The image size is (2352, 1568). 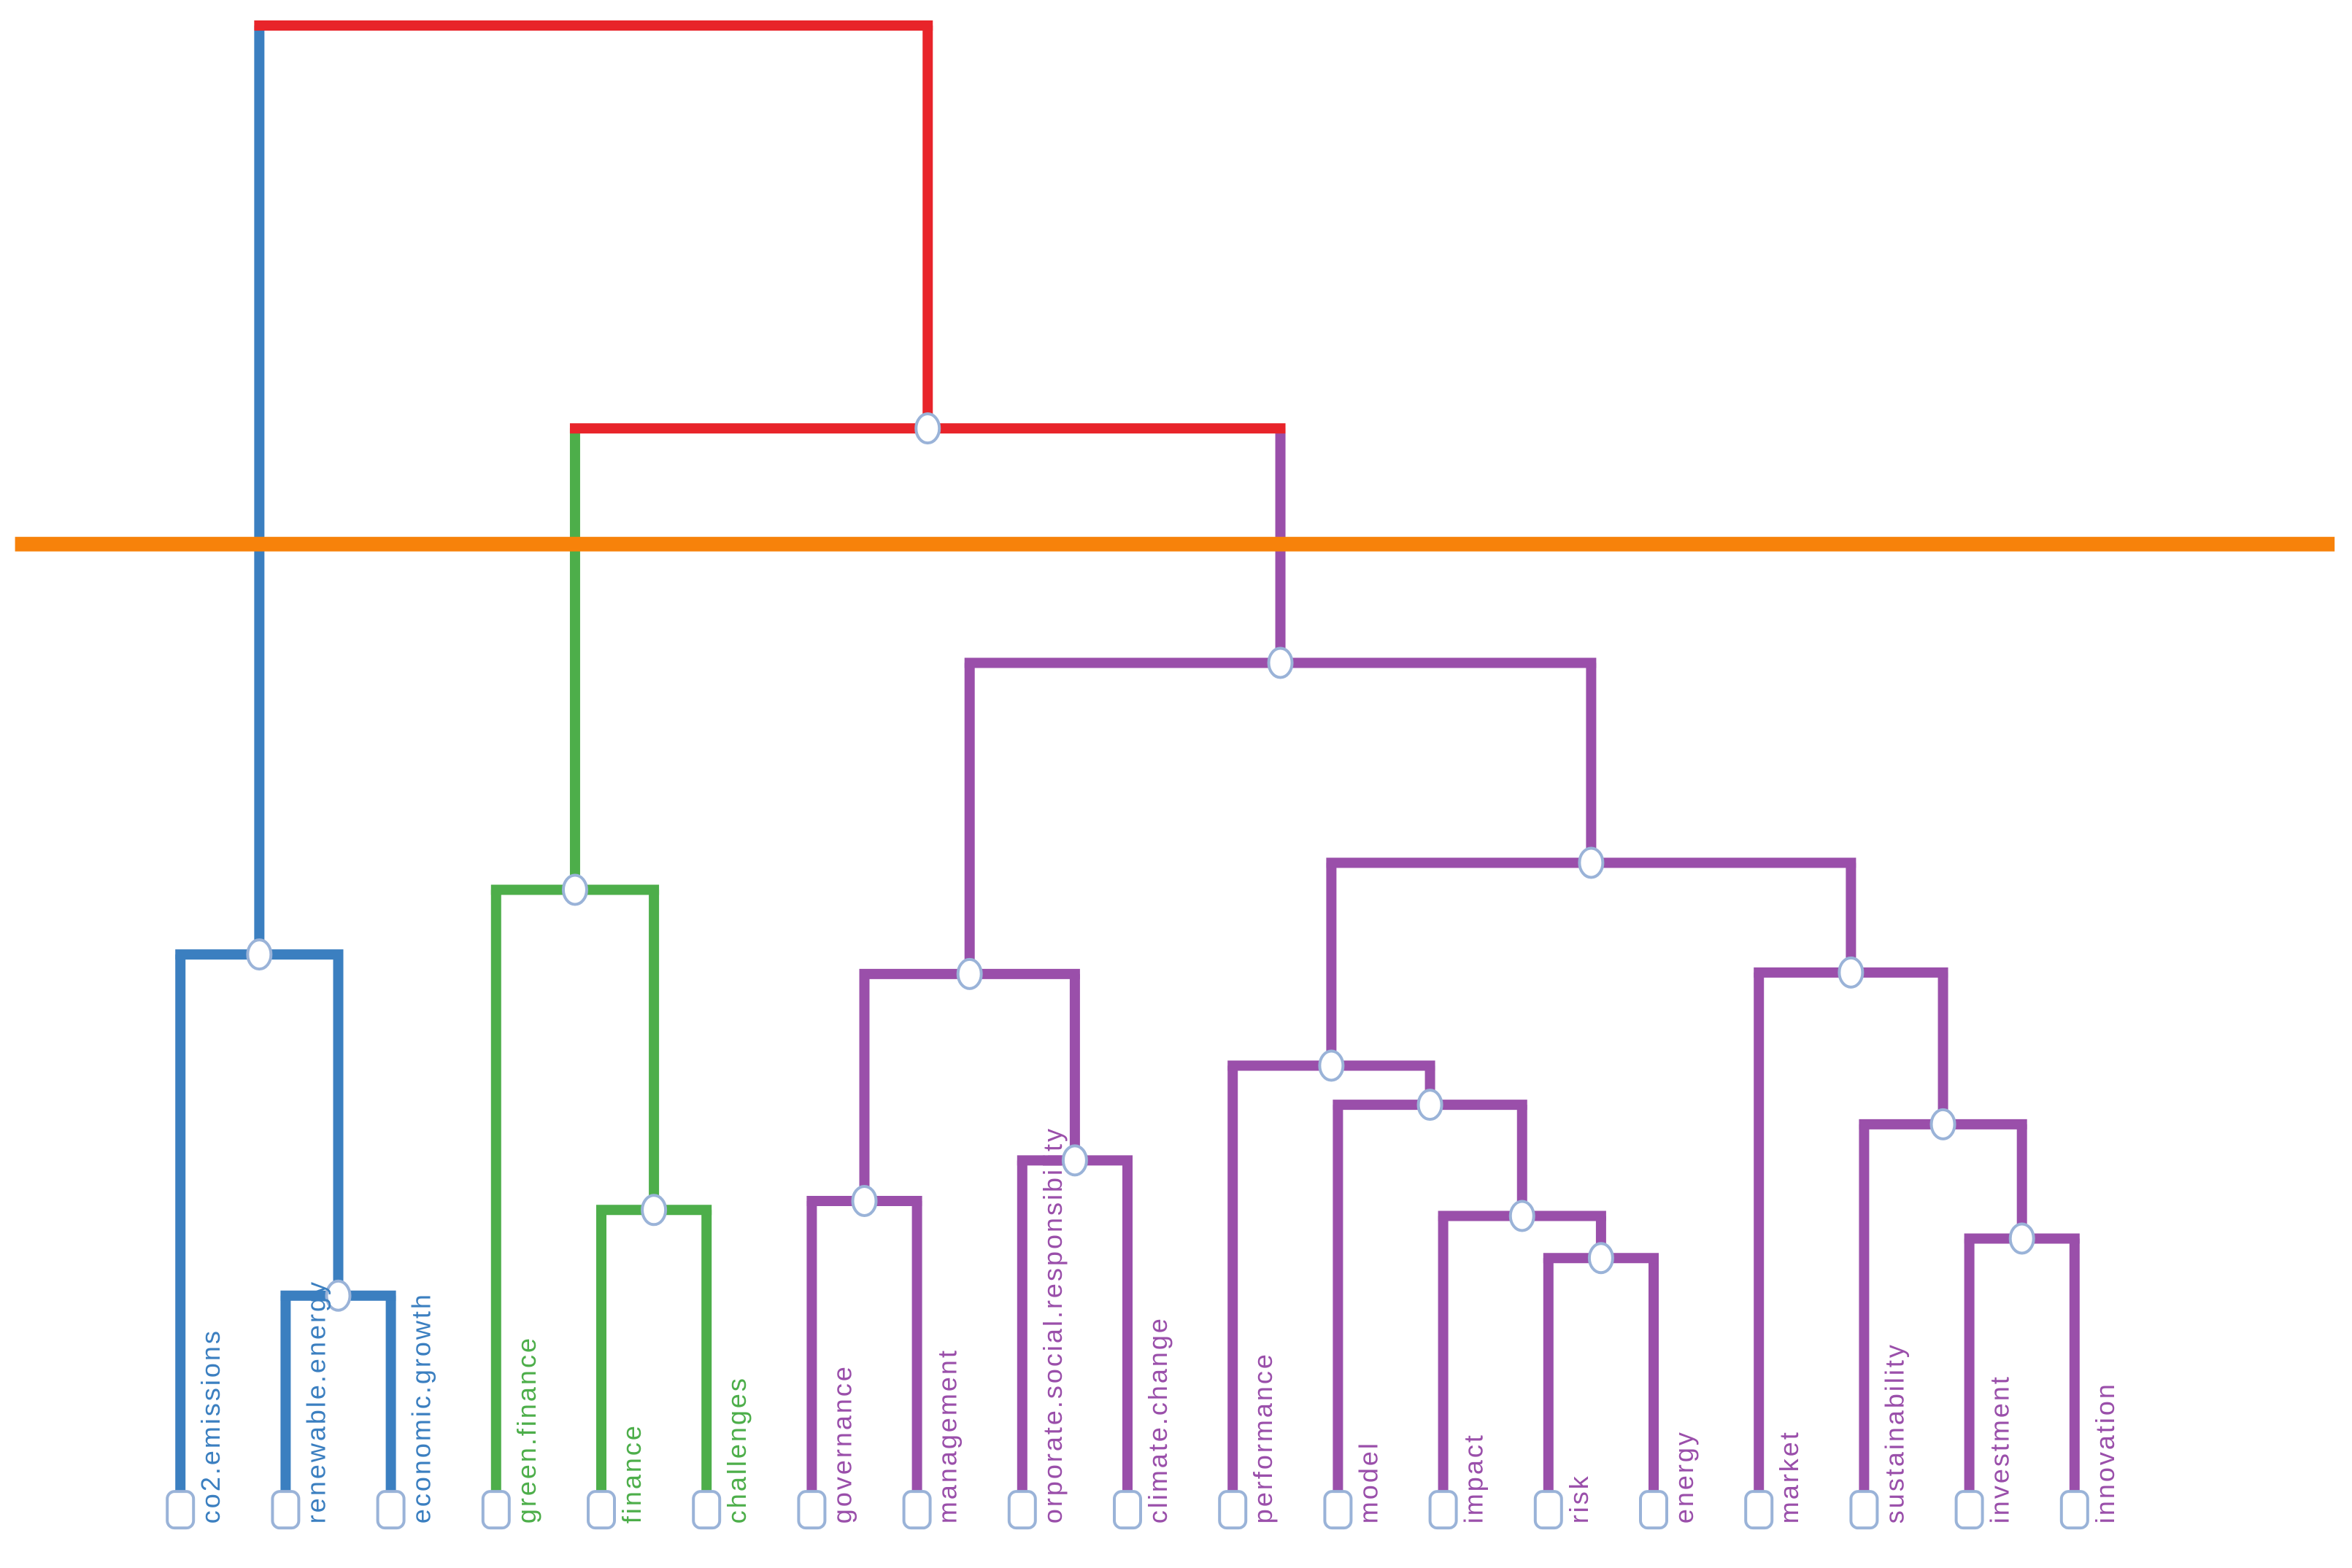 What do you see at coordinates (1684, 1476) in the screenshot?
I see `leaf-label: energy` at bounding box center [1684, 1476].